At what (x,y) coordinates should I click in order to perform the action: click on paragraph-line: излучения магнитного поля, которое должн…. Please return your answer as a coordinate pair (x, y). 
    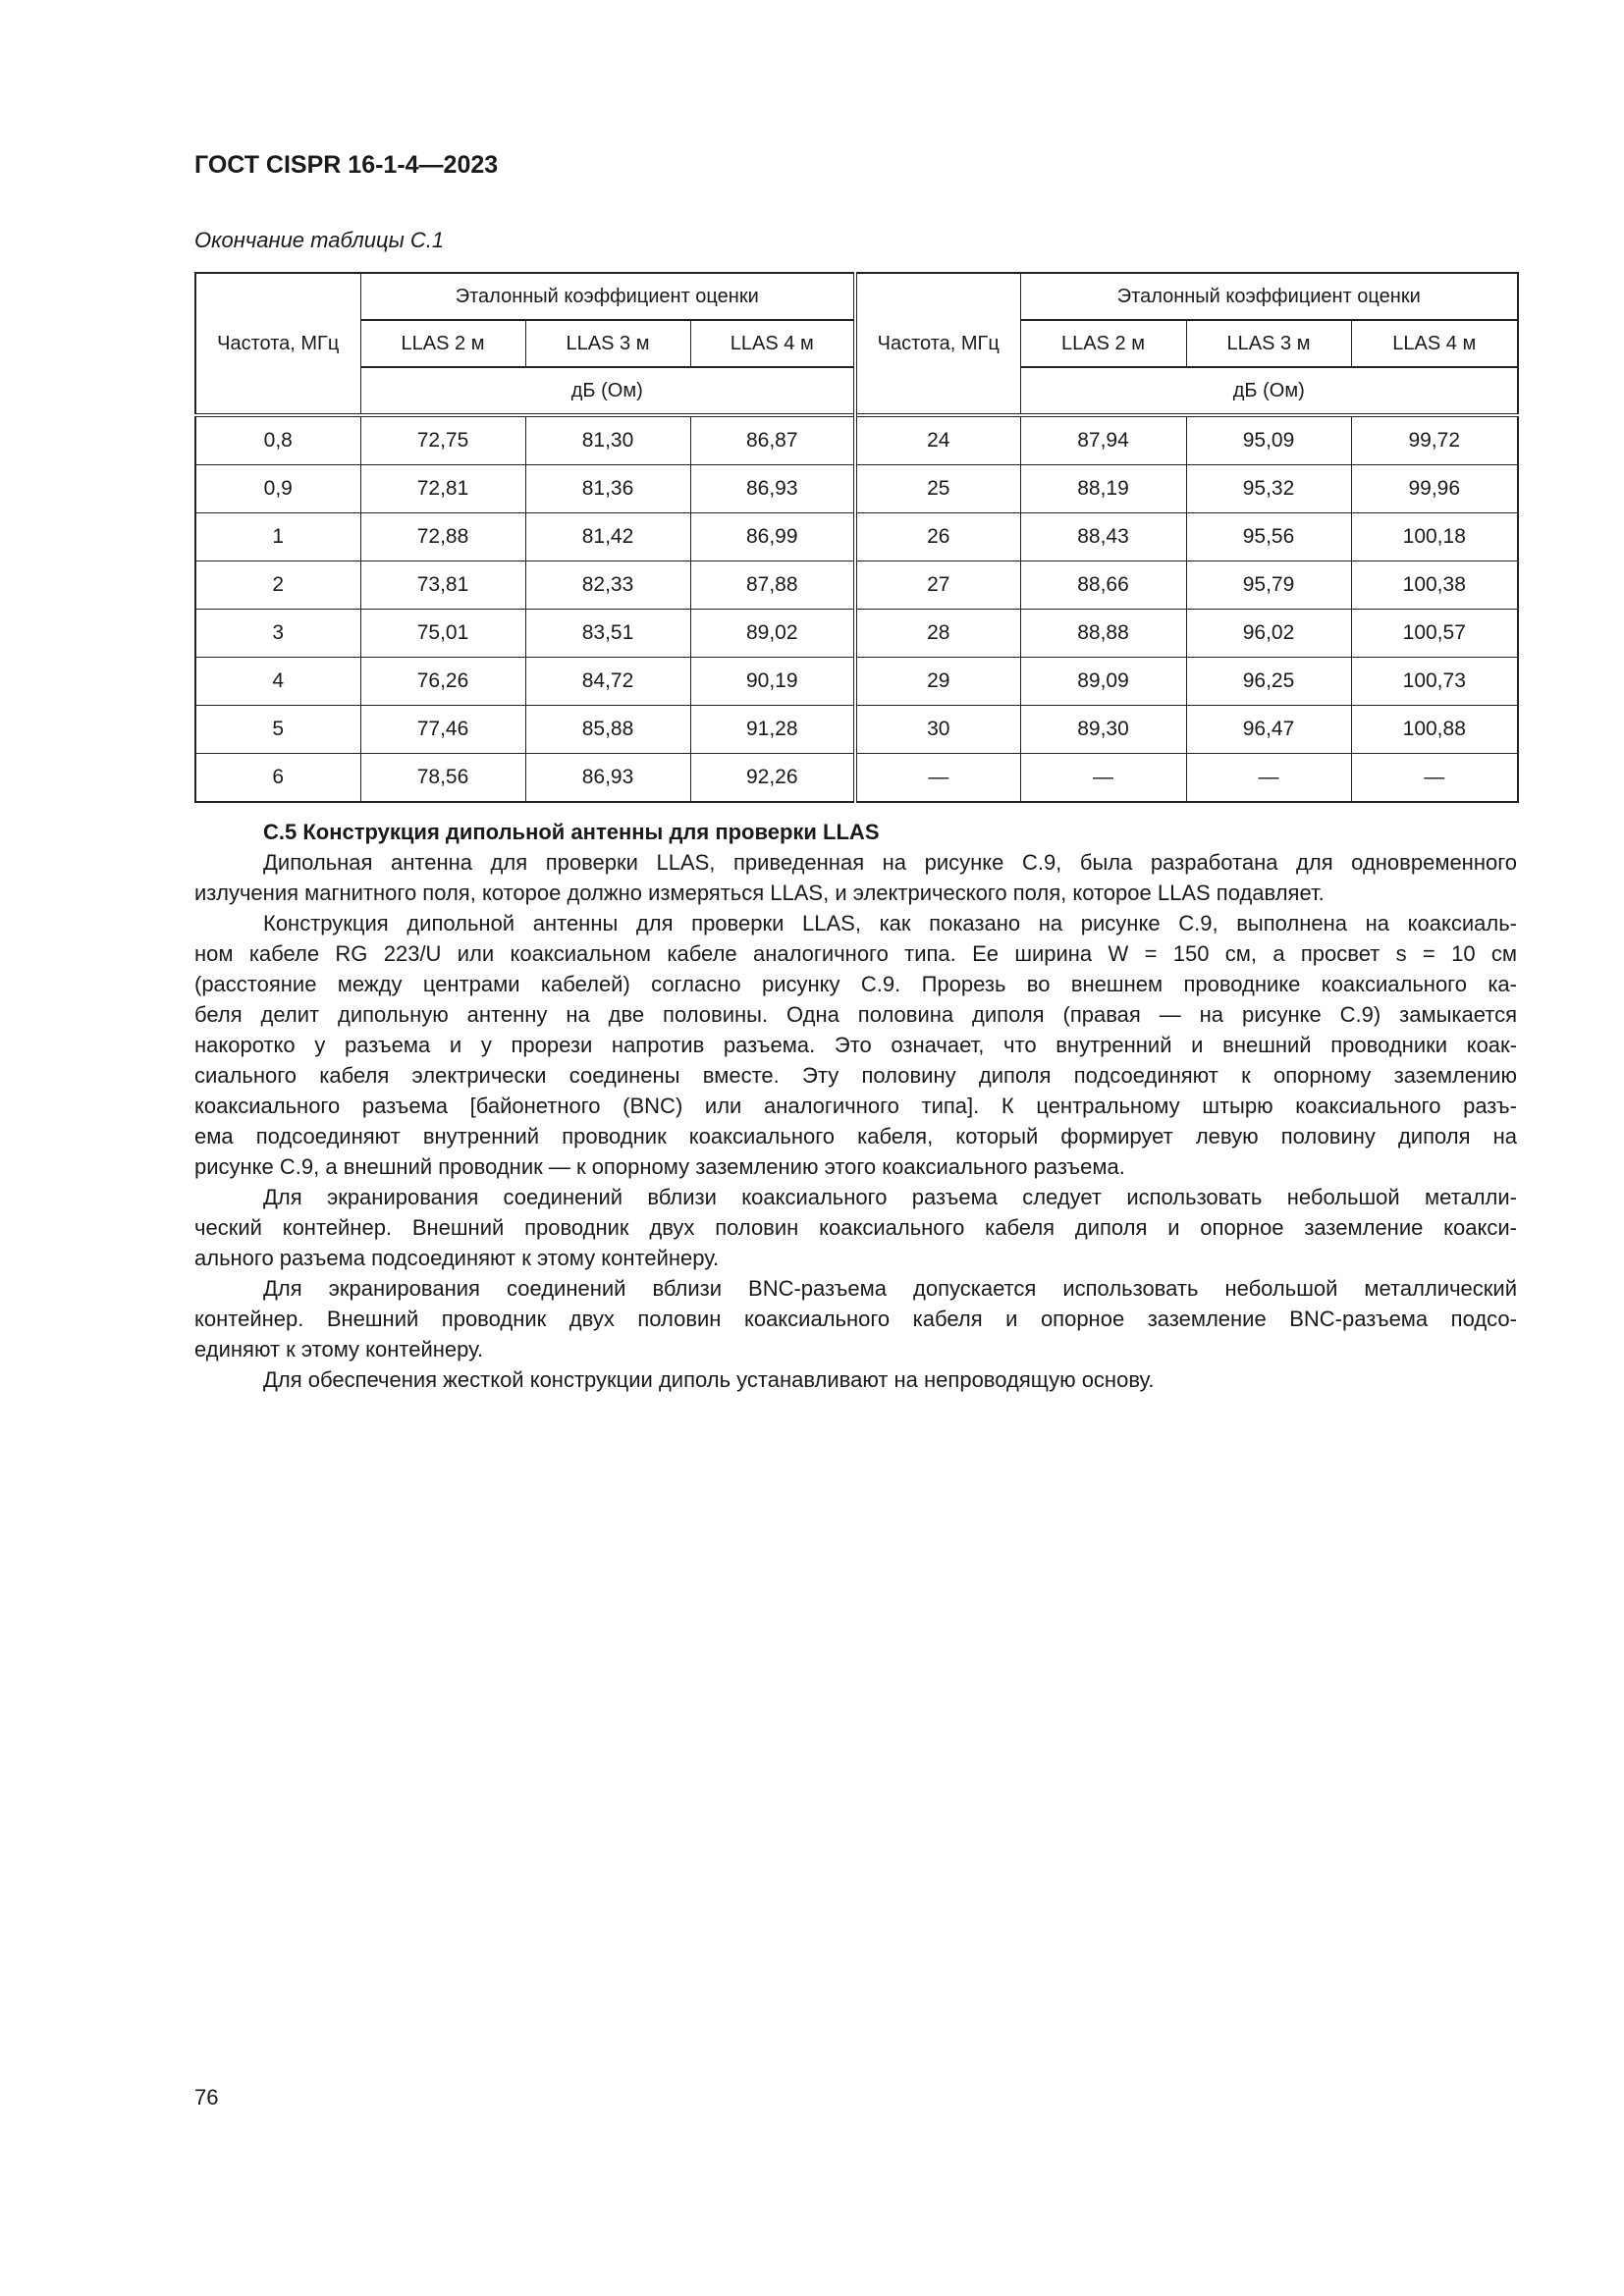
    Looking at the image, I should click on (759, 893).